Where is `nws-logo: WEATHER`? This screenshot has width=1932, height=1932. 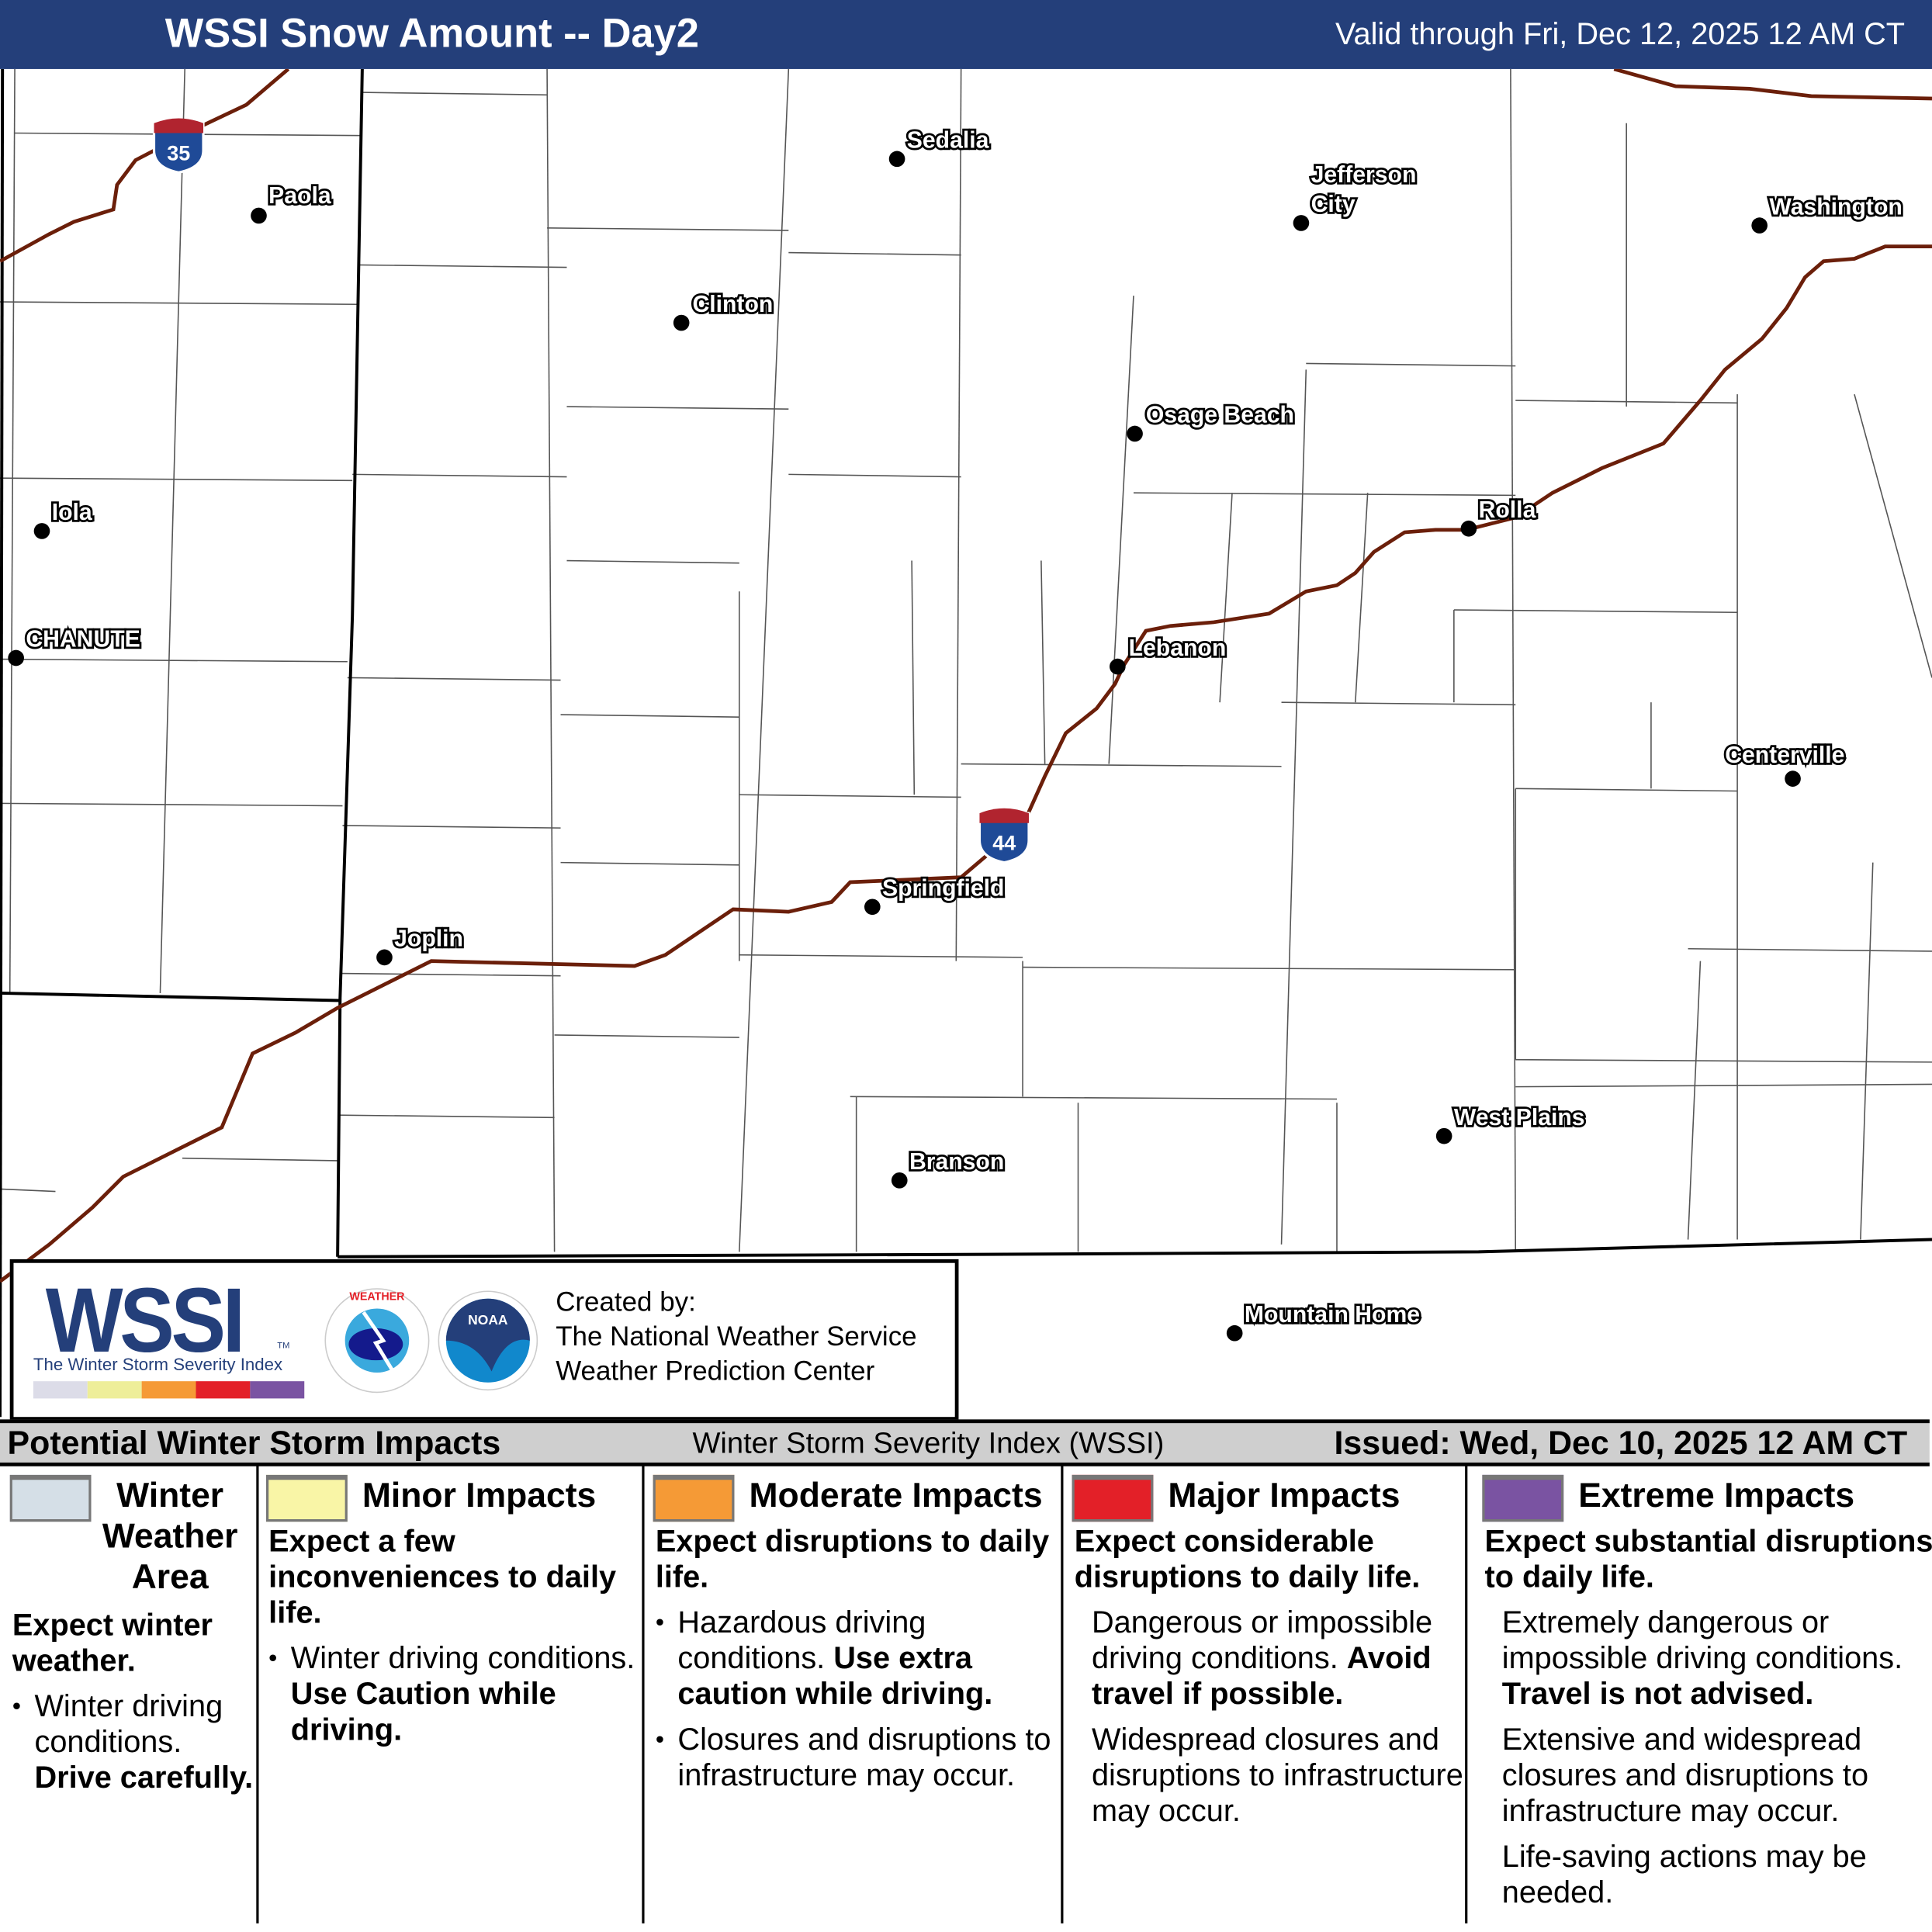
nws-logo: WEATHER is located at coordinates (377, 1341).